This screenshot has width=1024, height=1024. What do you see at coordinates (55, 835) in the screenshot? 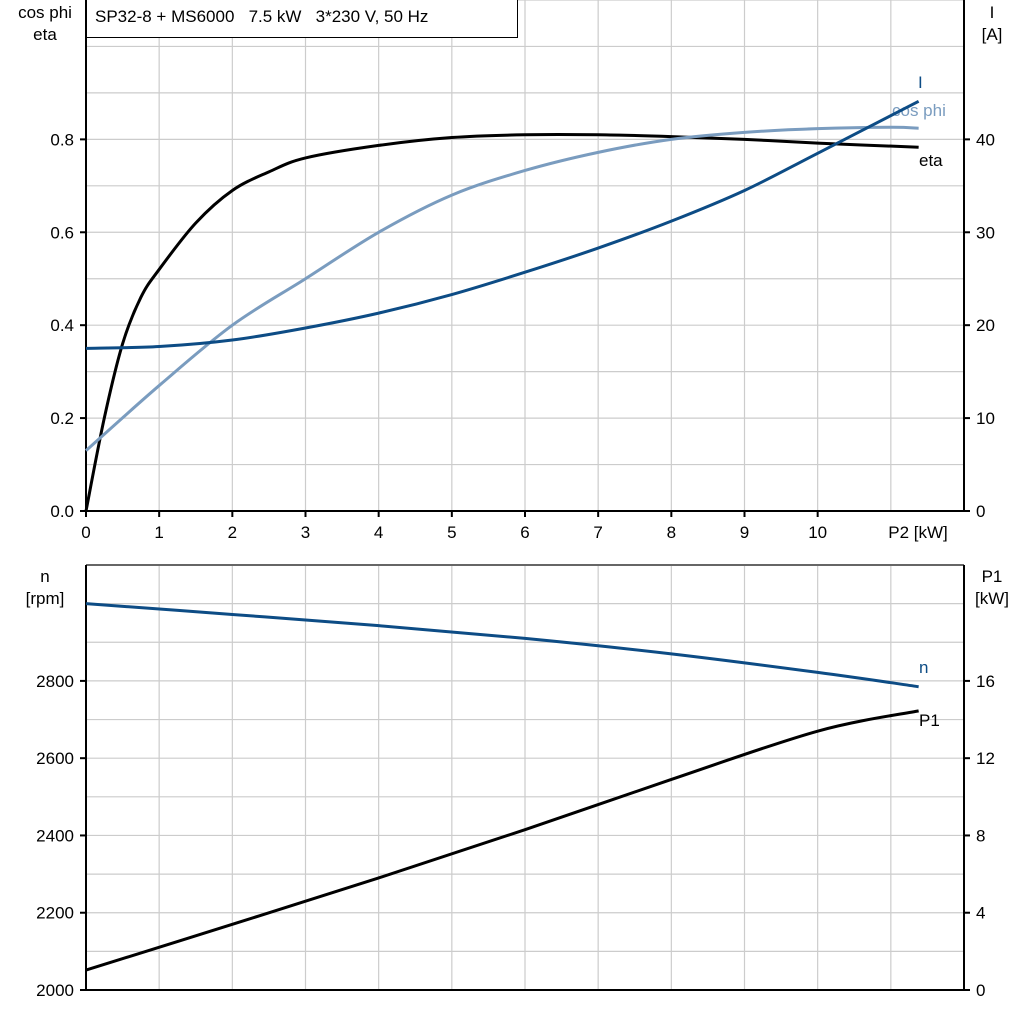
I see `y-left-tick-label: 2400` at bounding box center [55, 835].